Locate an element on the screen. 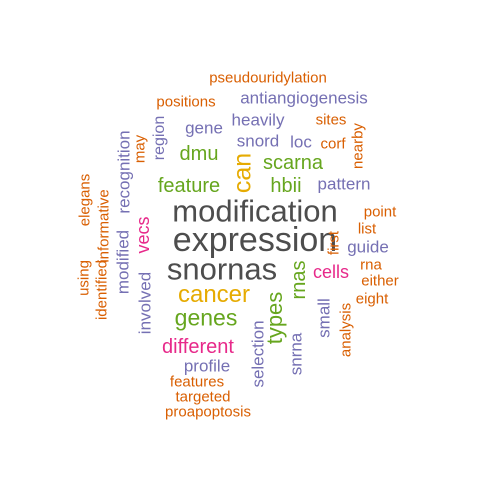 The height and width of the screenshot is (480, 480). word-selection: selection is located at coordinates (258, 354).